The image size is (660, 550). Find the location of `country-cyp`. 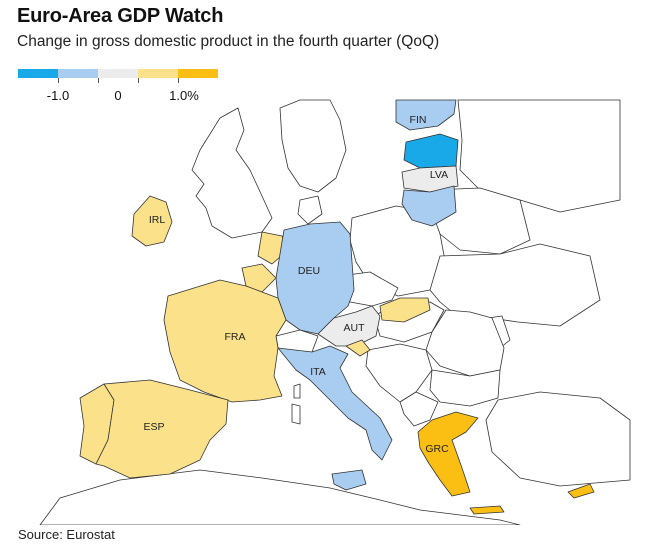

country-cyp is located at coordinates (581, 491).